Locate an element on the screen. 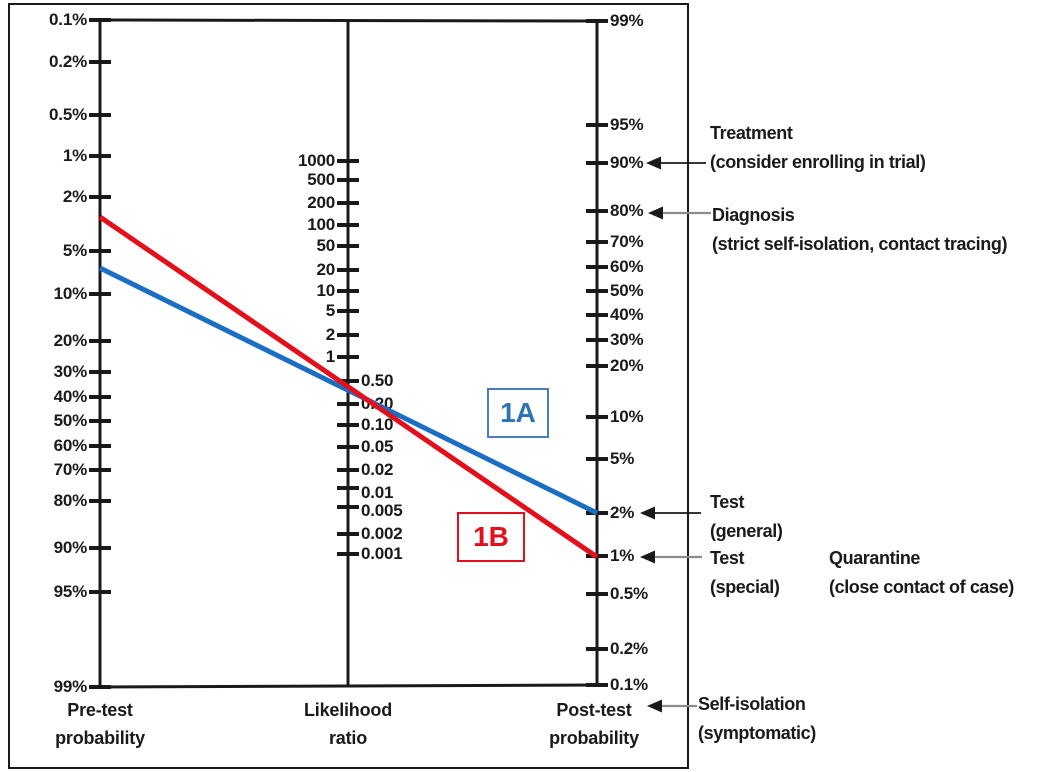  posttest-tick-label: 2% is located at coordinates (622, 512).